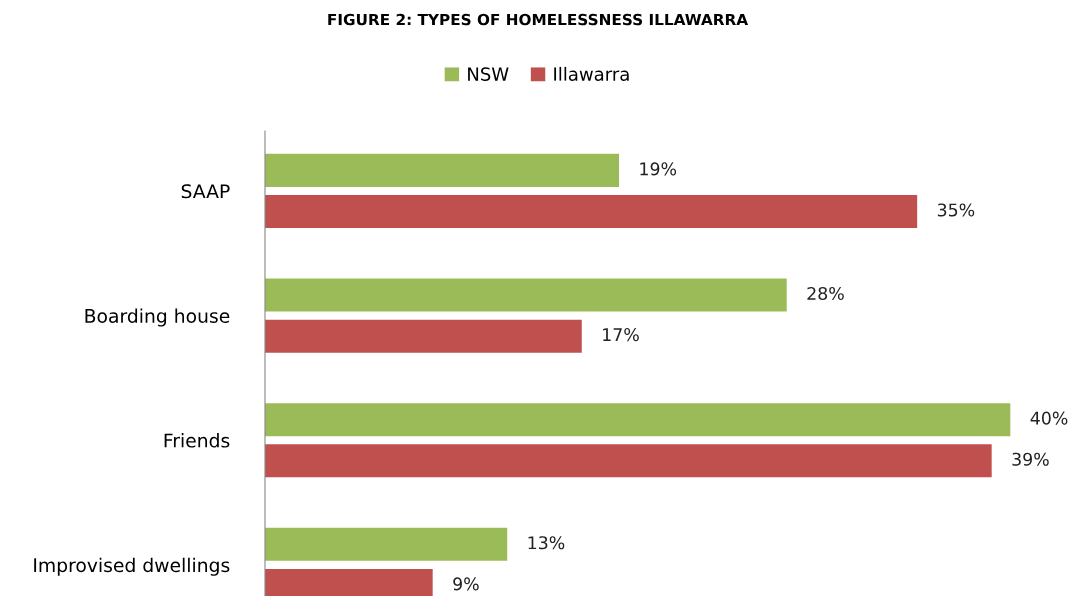  I want to click on data-label: 13%, so click(546, 543).